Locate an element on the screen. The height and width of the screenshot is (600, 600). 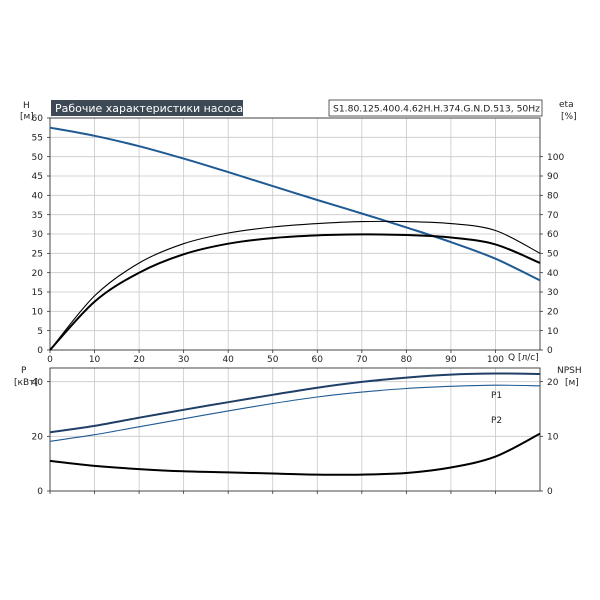
head-panel-right-tick-label: 100 is located at coordinates (555, 158).